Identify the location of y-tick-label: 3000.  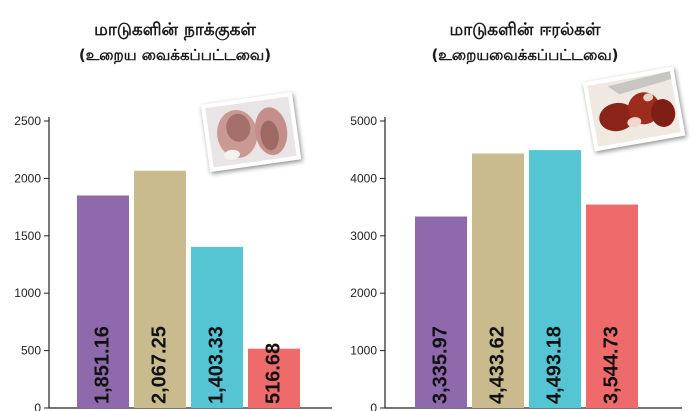
(363, 236).